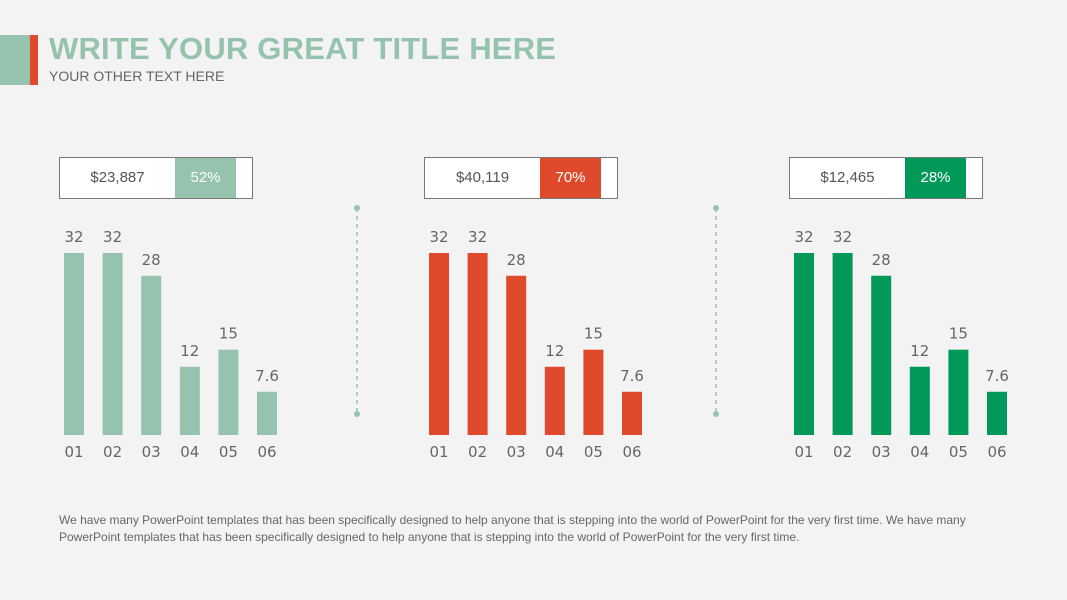  Describe the element at coordinates (171, 344) in the screenshot. I see `bar-chart-1: 32 01 32 02 28 03 12 04 15 05 7.6 06` at that location.